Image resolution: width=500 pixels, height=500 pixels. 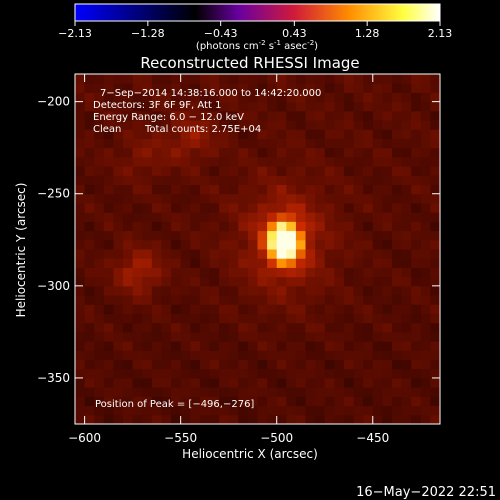 I want to click on time-range-text: 7−Sep−2014 14:38:16.000 to 14:42:20.000, so click(x=210, y=93).